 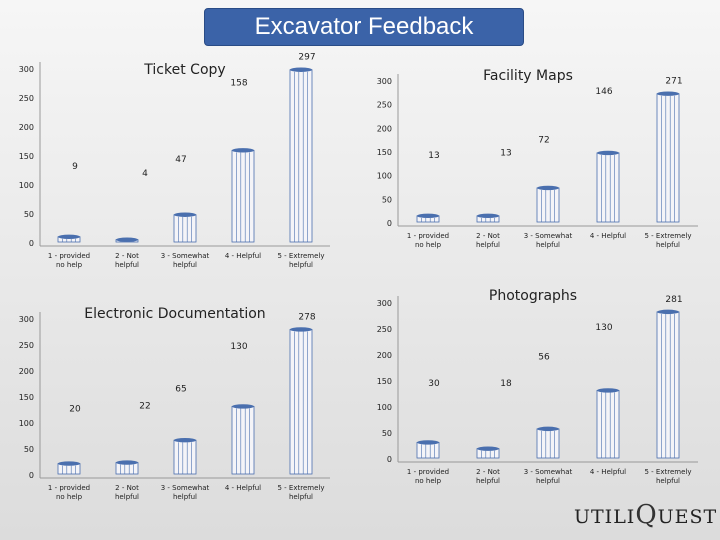 What do you see at coordinates (75, 167) in the screenshot?
I see `data-label: 9` at bounding box center [75, 167].